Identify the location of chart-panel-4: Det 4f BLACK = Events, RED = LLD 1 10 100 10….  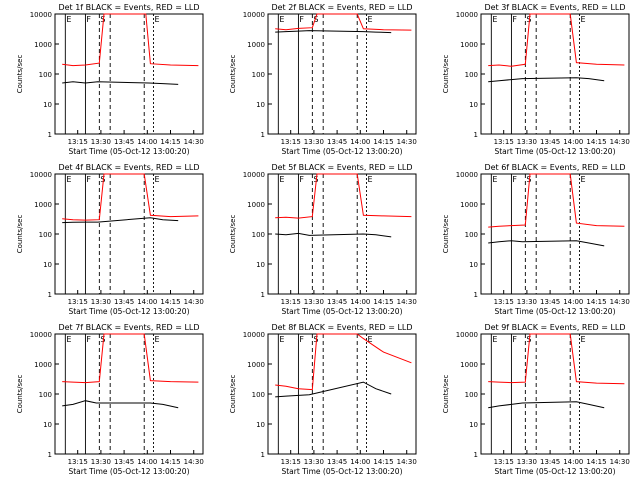
(110, 239).